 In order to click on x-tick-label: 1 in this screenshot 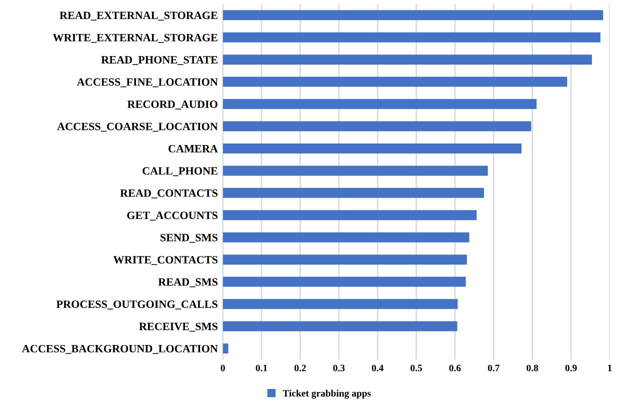, I will do `click(610, 368)`.